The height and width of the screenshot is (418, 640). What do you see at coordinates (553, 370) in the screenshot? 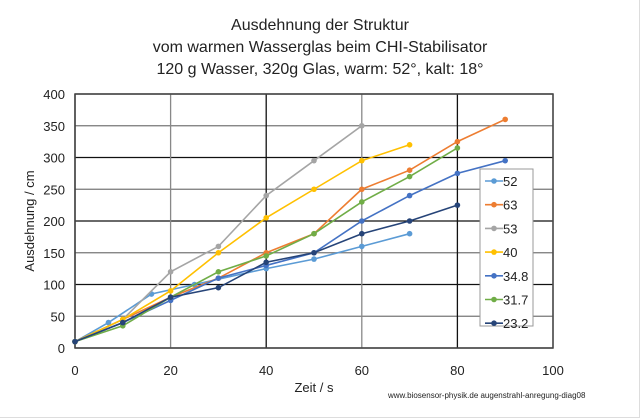
I see `x-tick-label: 100` at bounding box center [553, 370].